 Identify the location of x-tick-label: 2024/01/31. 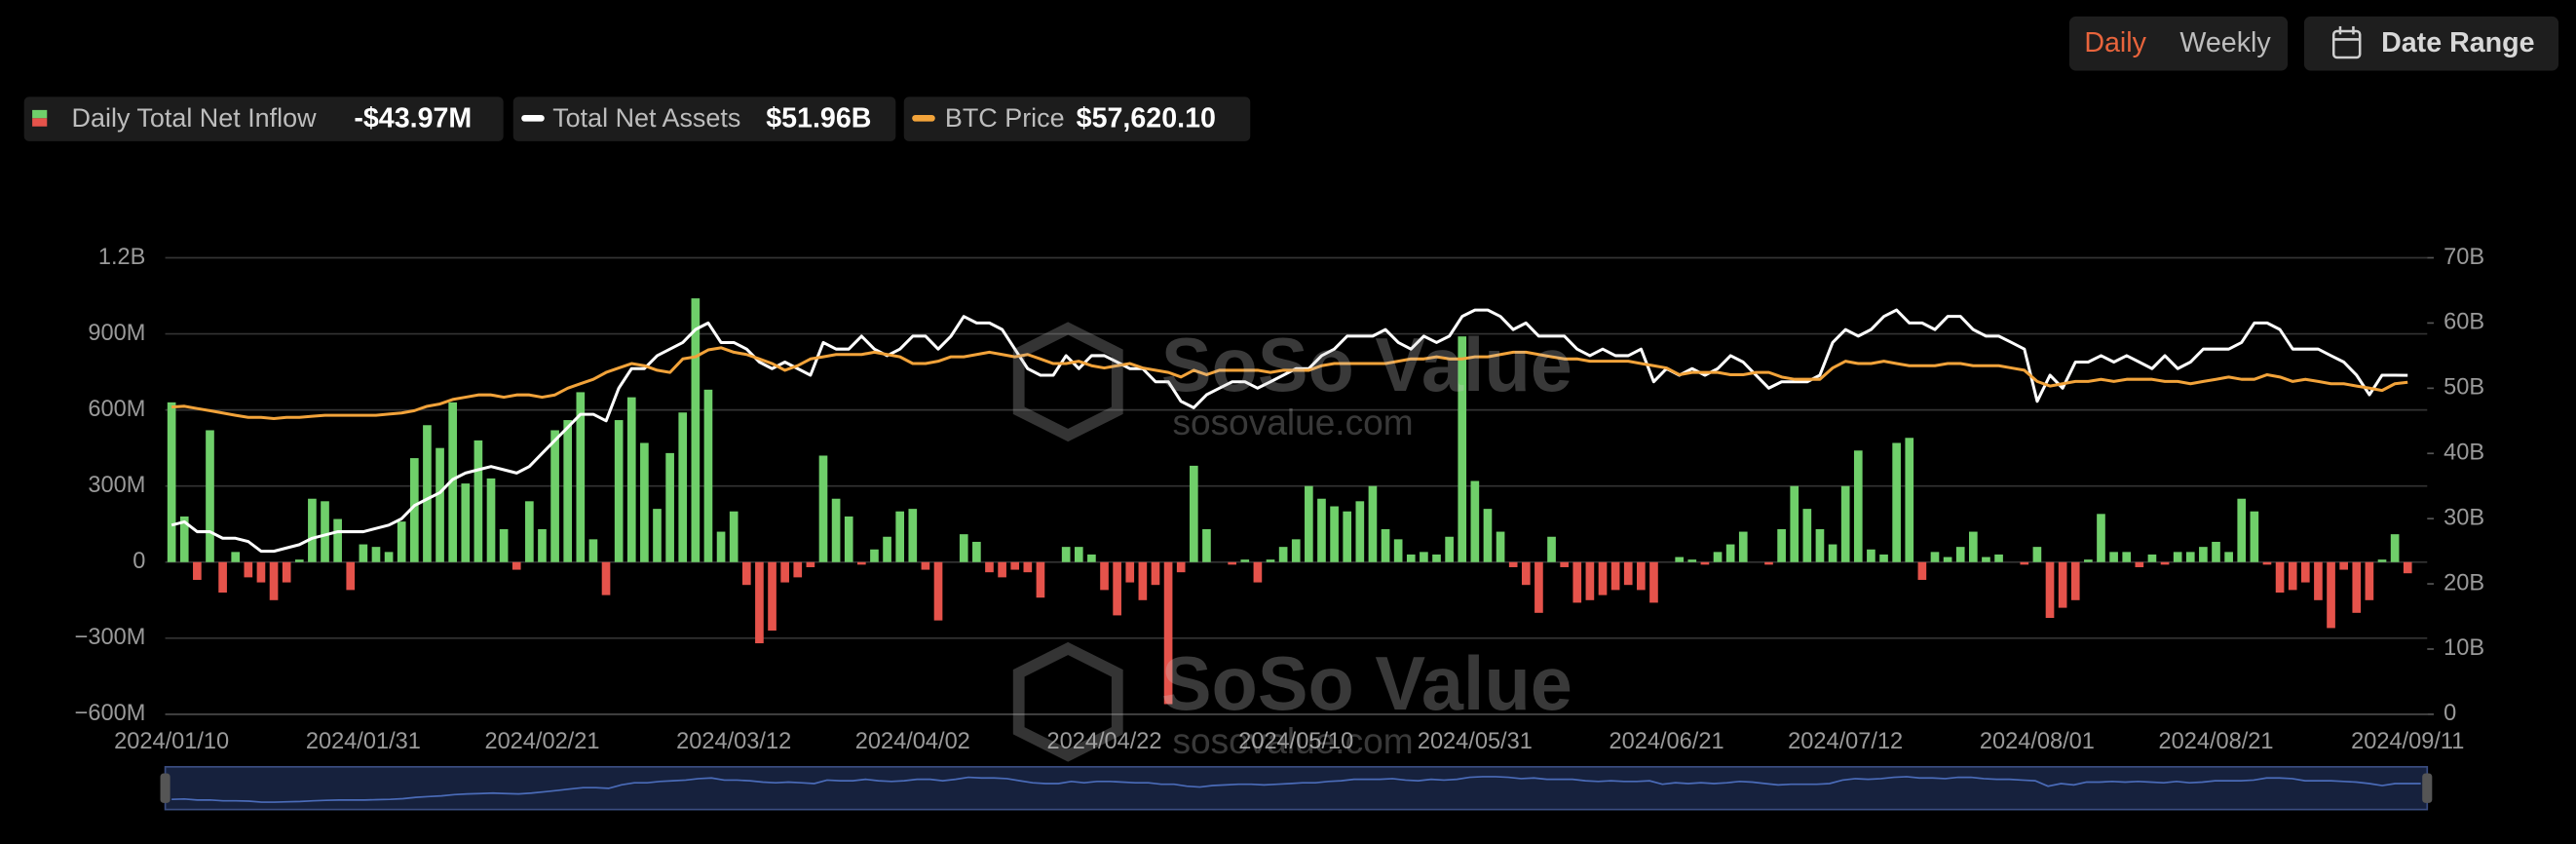
(363, 740).